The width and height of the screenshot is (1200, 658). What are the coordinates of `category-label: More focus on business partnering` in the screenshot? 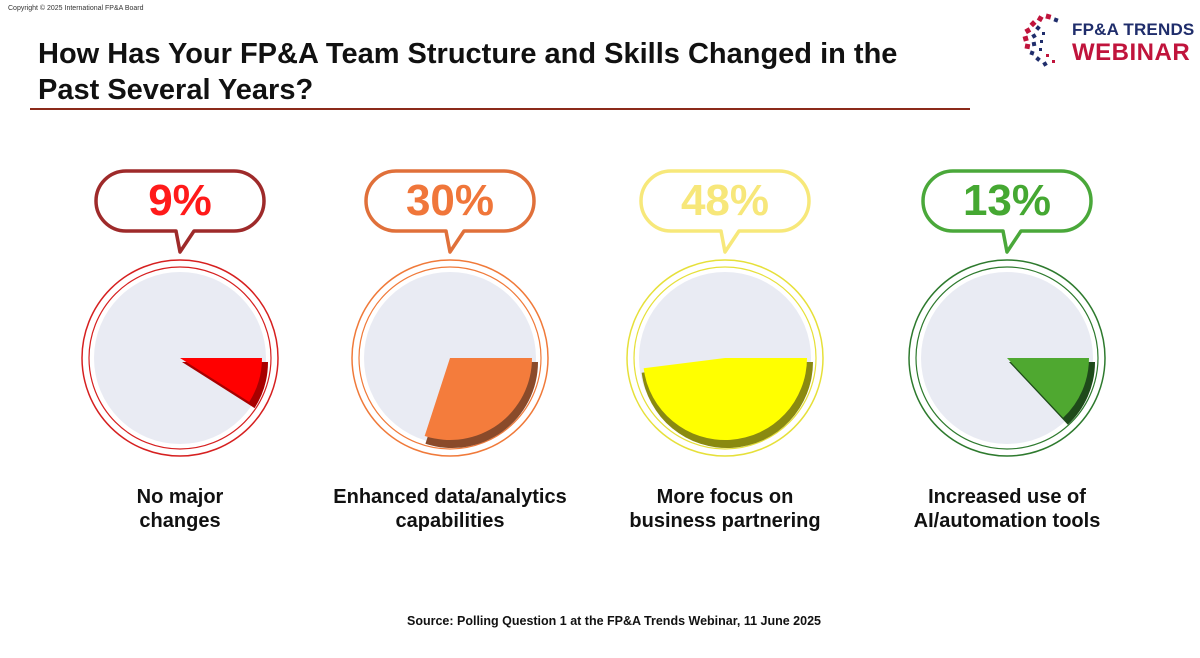 It's located at (725, 509).